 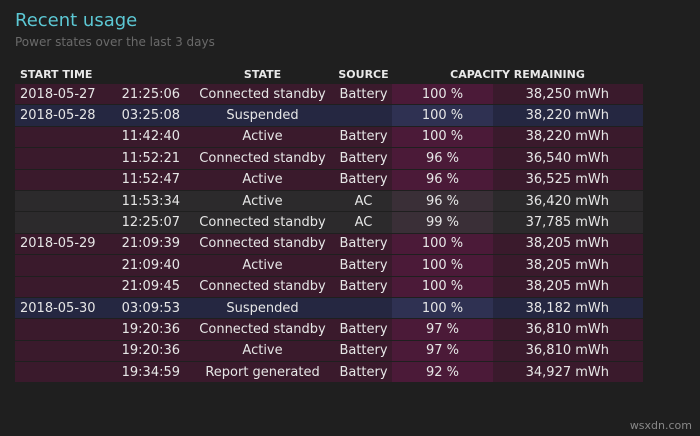 What do you see at coordinates (144, 244) in the screenshot?
I see `time-cell: 21:09:39` at bounding box center [144, 244].